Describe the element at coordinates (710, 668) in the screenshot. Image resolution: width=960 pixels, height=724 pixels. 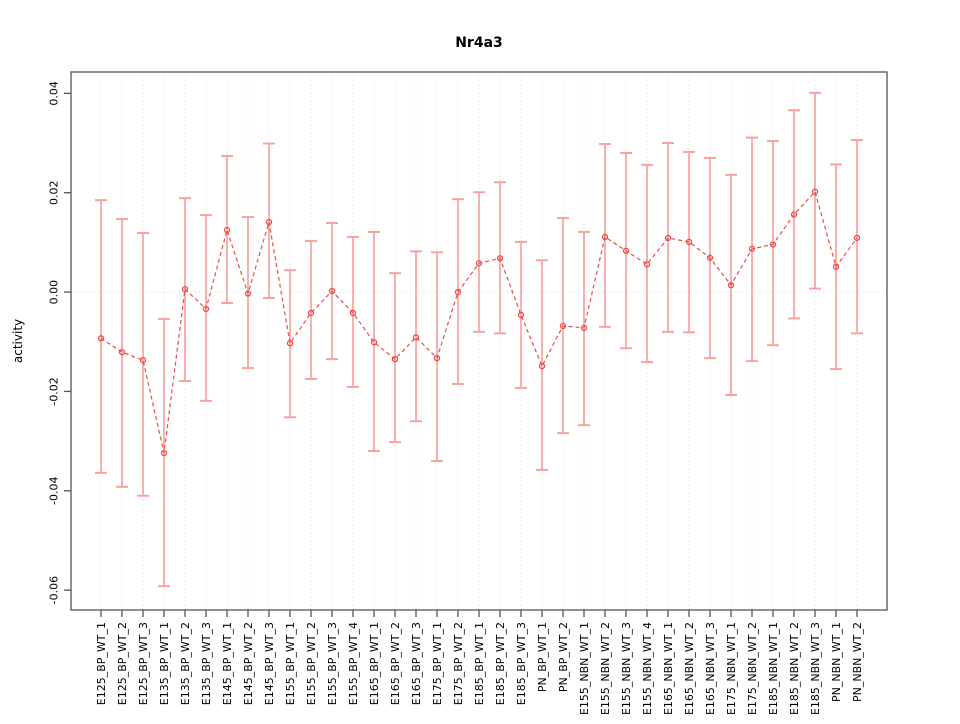
I see `x-tick-label: E165_NBN_WT_3` at that location.